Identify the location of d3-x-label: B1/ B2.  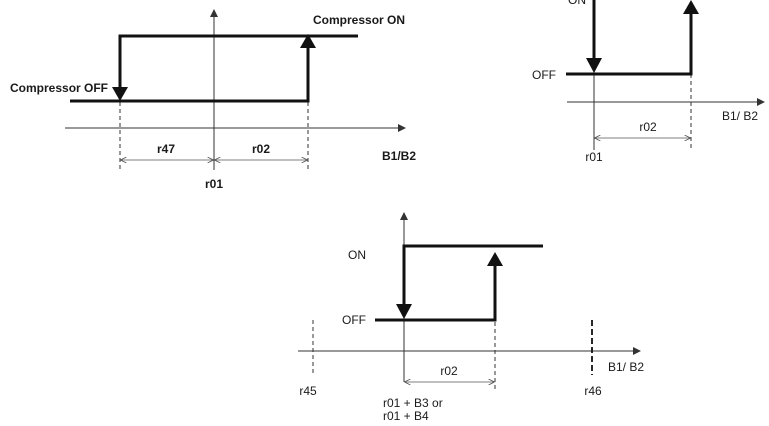
(626, 367).